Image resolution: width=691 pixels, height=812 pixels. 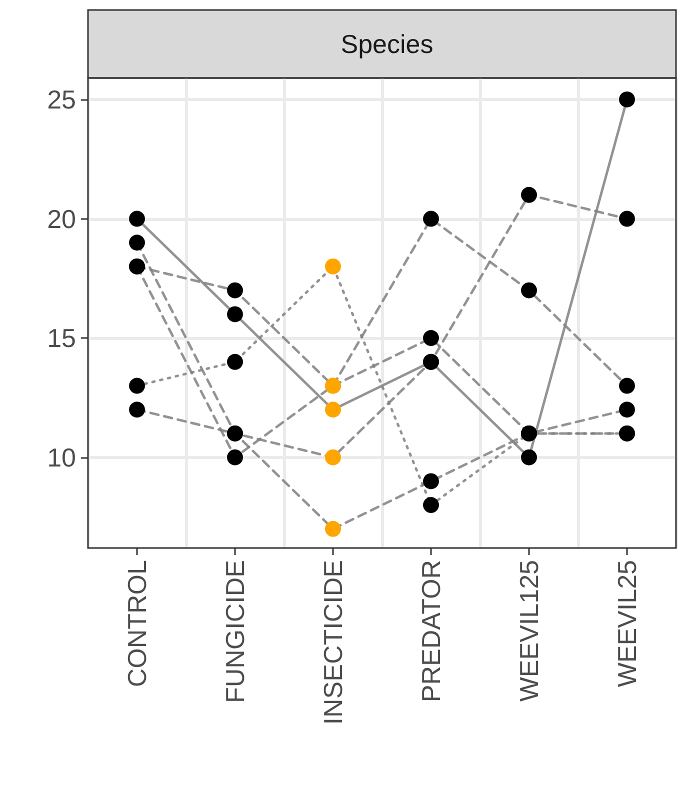 I want to click on y-tick-label: 20, so click(x=61, y=219).